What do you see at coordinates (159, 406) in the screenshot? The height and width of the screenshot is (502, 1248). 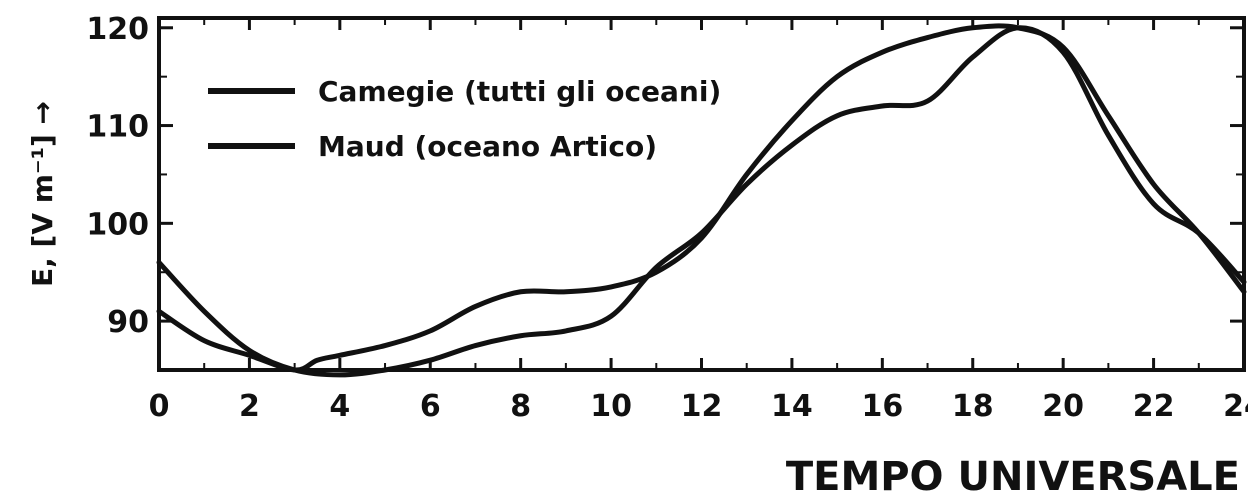 I see `x-tick-label: 0` at bounding box center [159, 406].